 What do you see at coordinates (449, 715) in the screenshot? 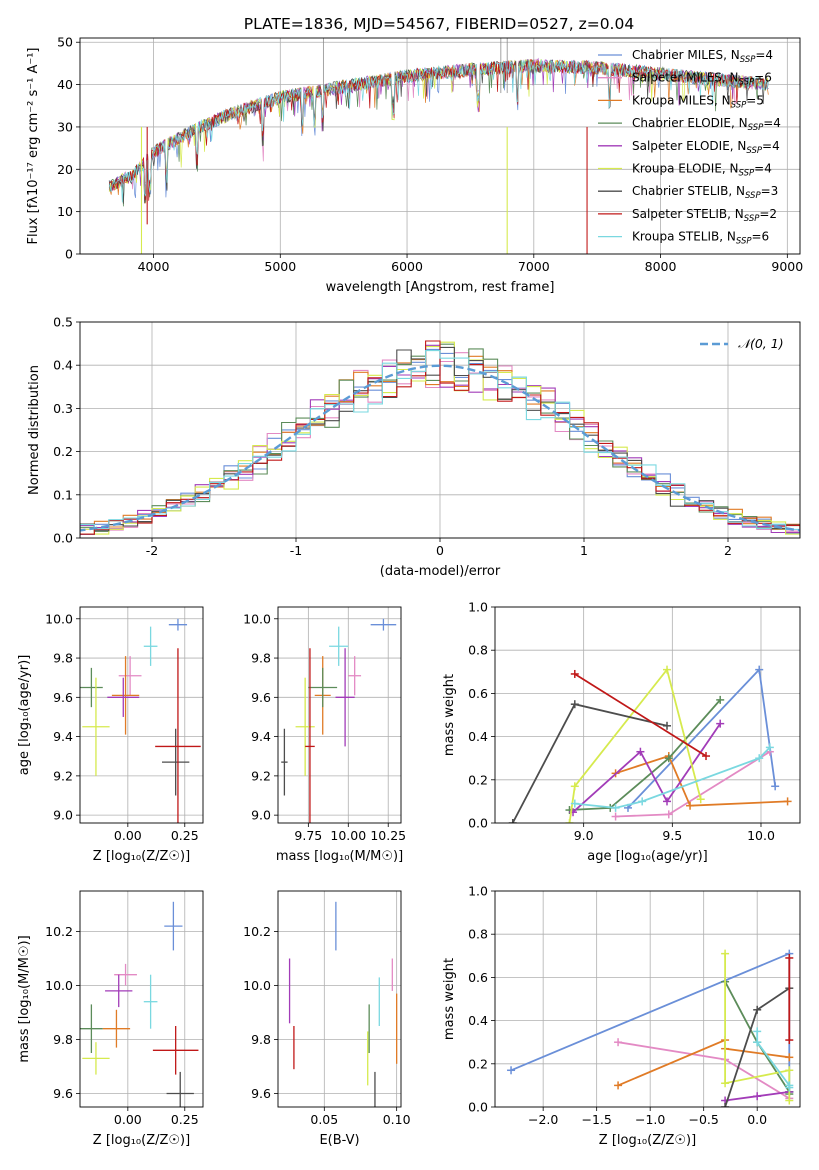
I see `y-axis-label: mass weight` at bounding box center [449, 715].